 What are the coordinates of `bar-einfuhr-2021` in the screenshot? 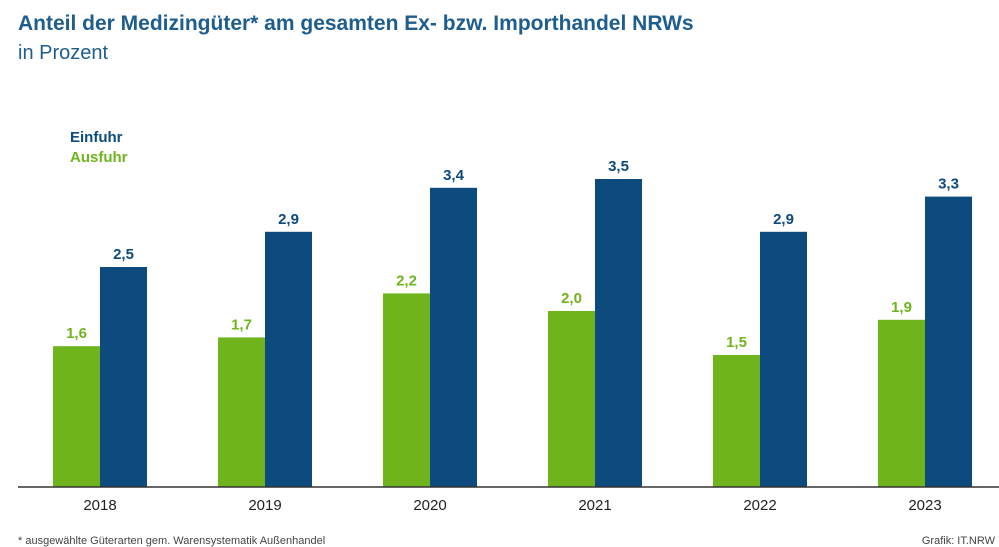 It's located at (618, 333).